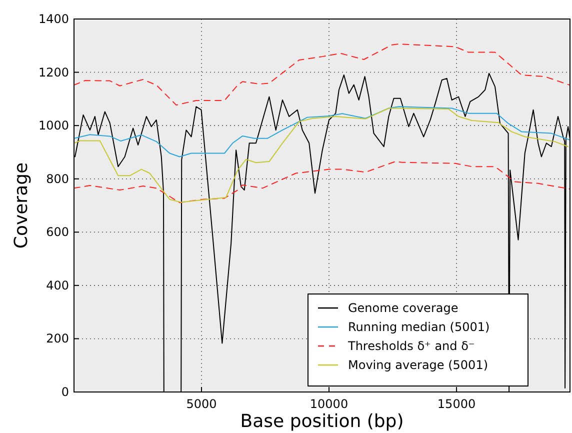 The width and height of the screenshot is (572, 433). Describe the element at coordinates (21, 205) in the screenshot. I see `y-axis-title: Coverage` at that location.